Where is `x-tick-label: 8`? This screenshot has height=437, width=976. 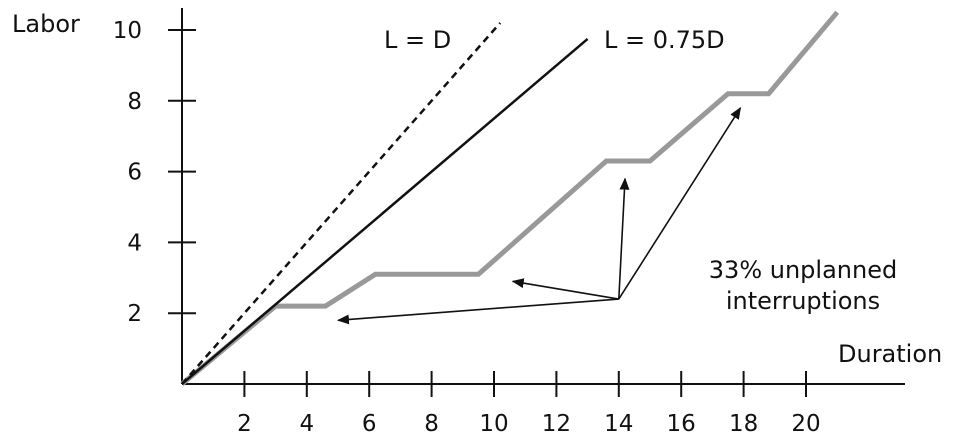
x-tick-label: 8 is located at coordinates (431, 424).